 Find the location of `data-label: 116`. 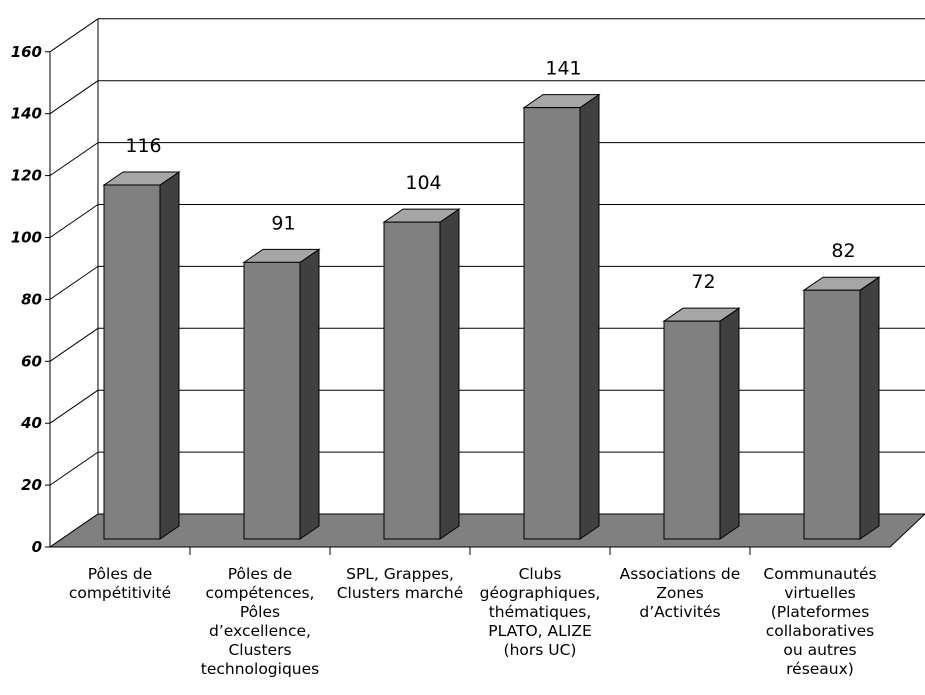

data-label: 116 is located at coordinates (143, 146).